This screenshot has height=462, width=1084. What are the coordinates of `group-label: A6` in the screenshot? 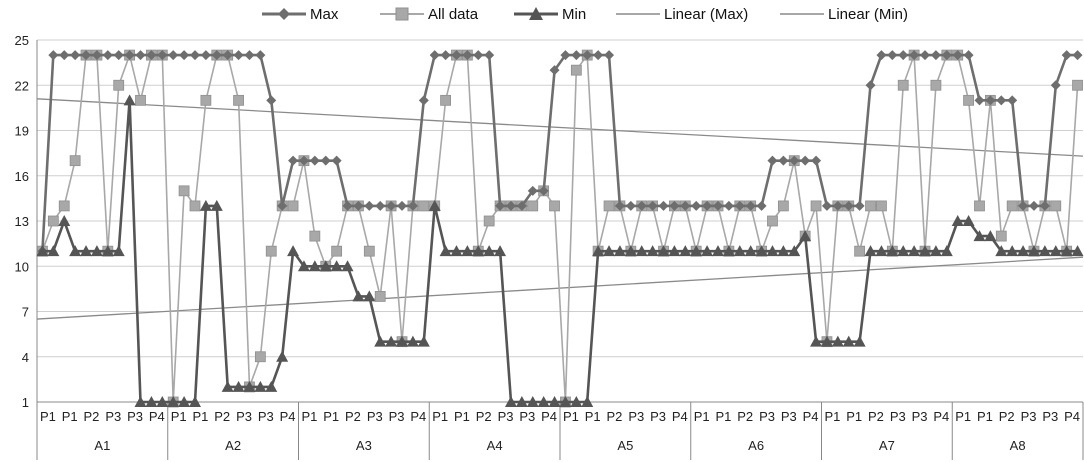 It's located at (756, 445).